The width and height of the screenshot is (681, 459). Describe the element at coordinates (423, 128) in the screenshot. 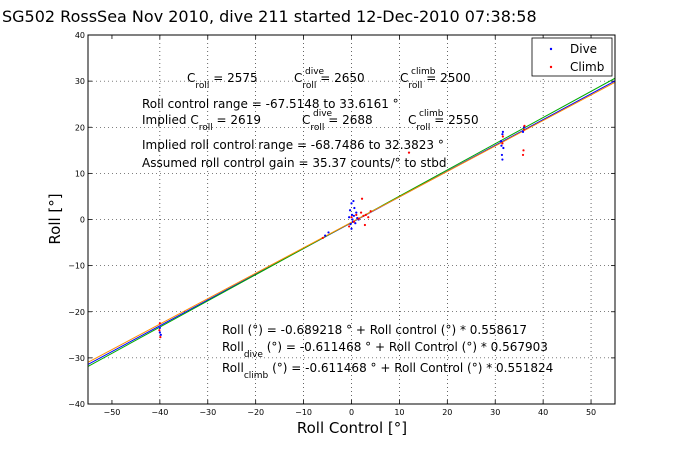

I see `implied-c-roll-climb-sub: roll` at that location.